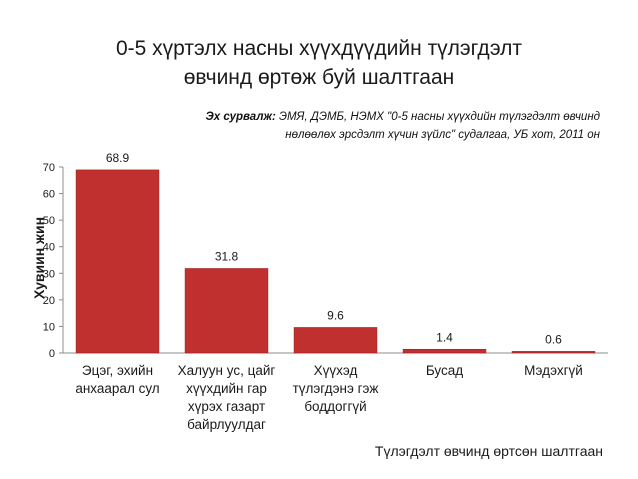 The image size is (638, 479). What do you see at coordinates (117, 379) in the screenshot?
I see `category-label: Эцэг, эхийн анхаарал сул` at bounding box center [117, 379].